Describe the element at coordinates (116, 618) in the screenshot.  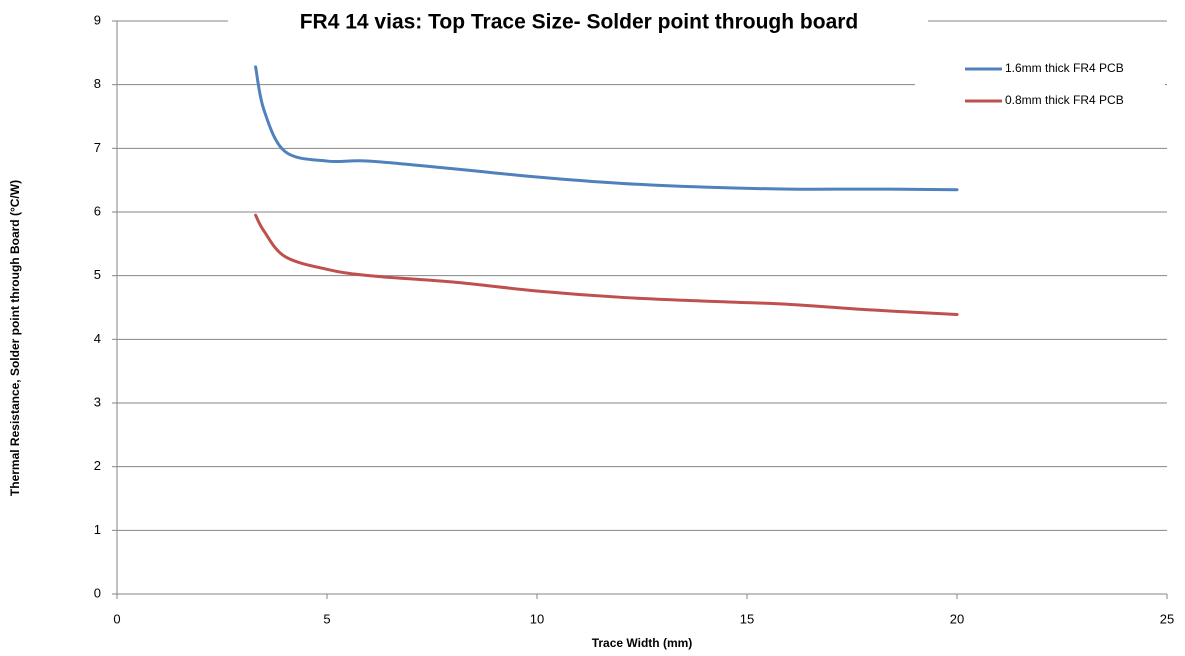
I see `x-tick-label: 0` at that location.